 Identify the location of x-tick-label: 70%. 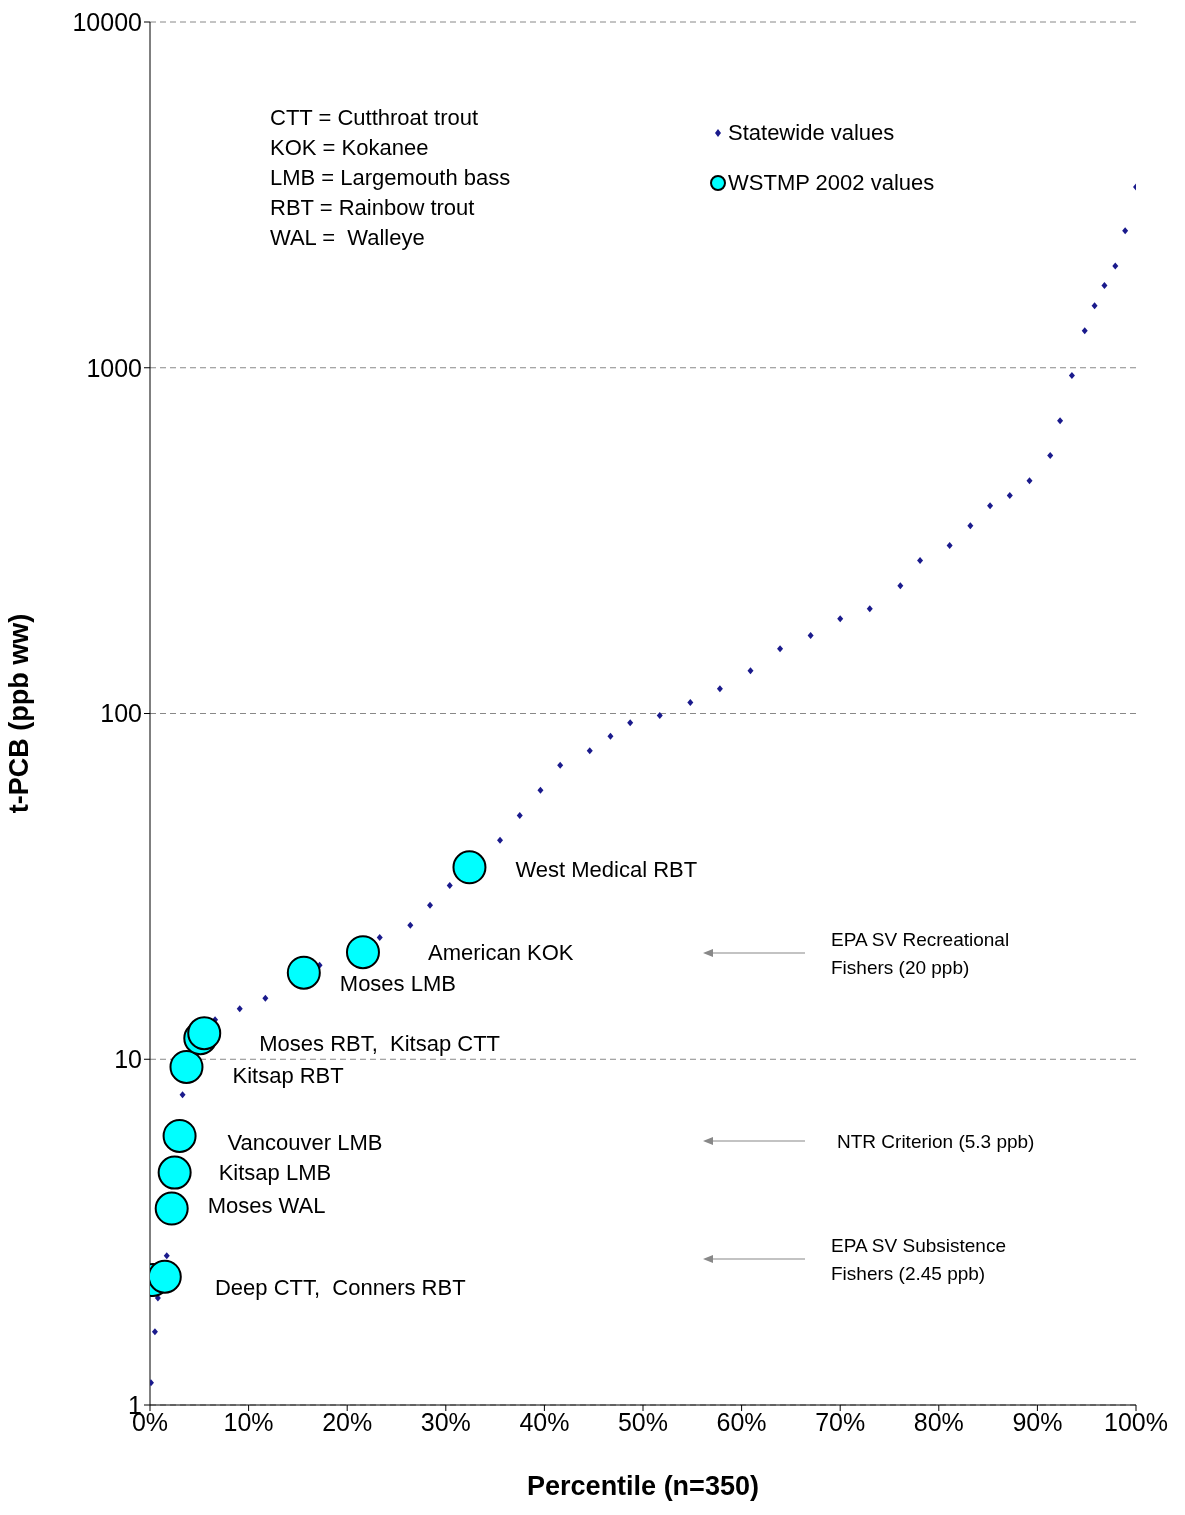
(840, 1421).